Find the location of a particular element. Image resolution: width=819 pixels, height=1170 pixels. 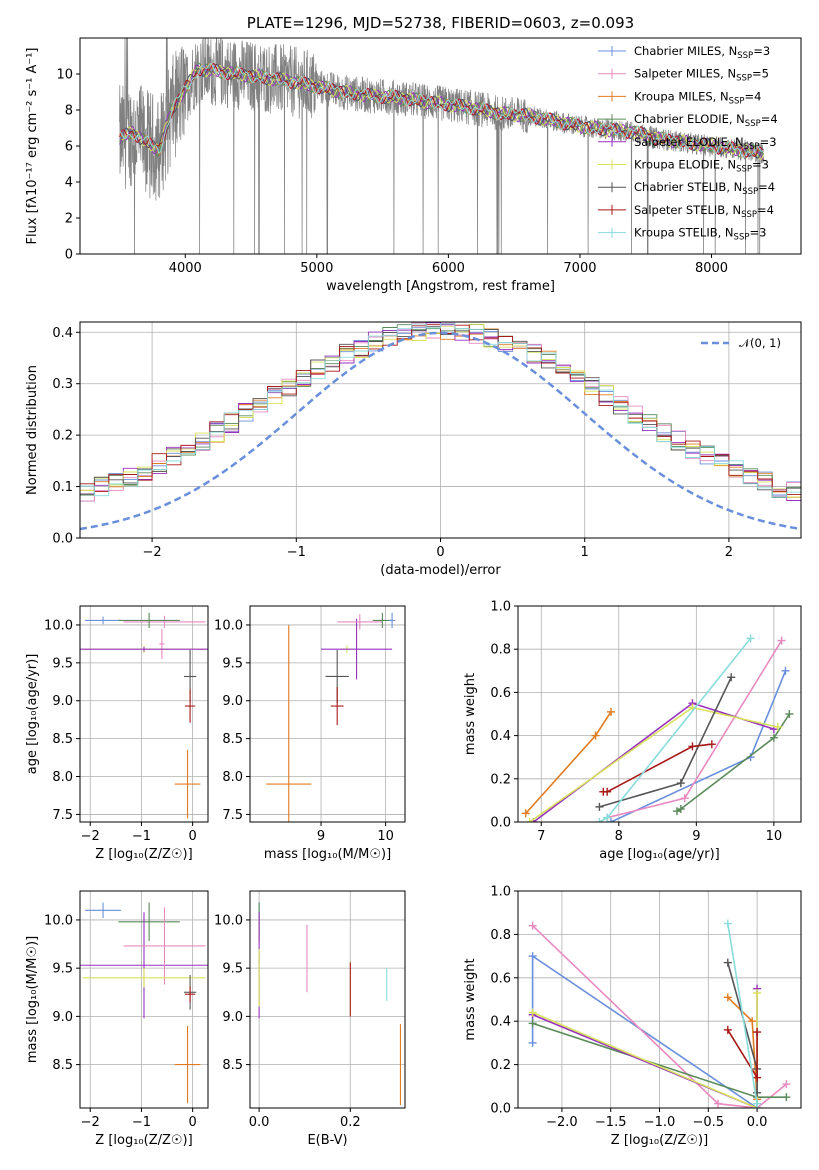

x-tick-label: 8000 is located at coordinates (711, 268).